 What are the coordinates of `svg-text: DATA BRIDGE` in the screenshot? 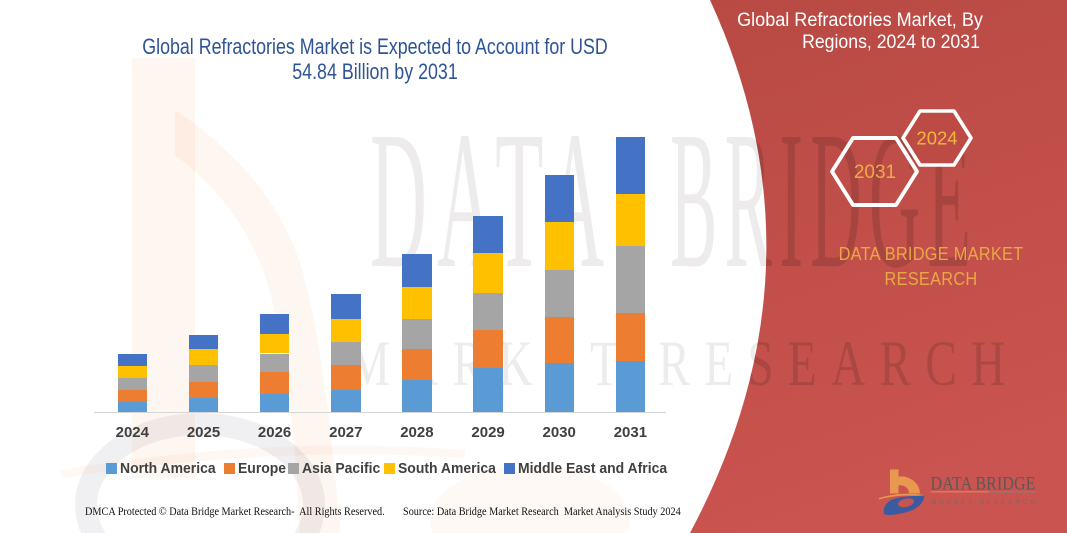 It's located at (983, 485).